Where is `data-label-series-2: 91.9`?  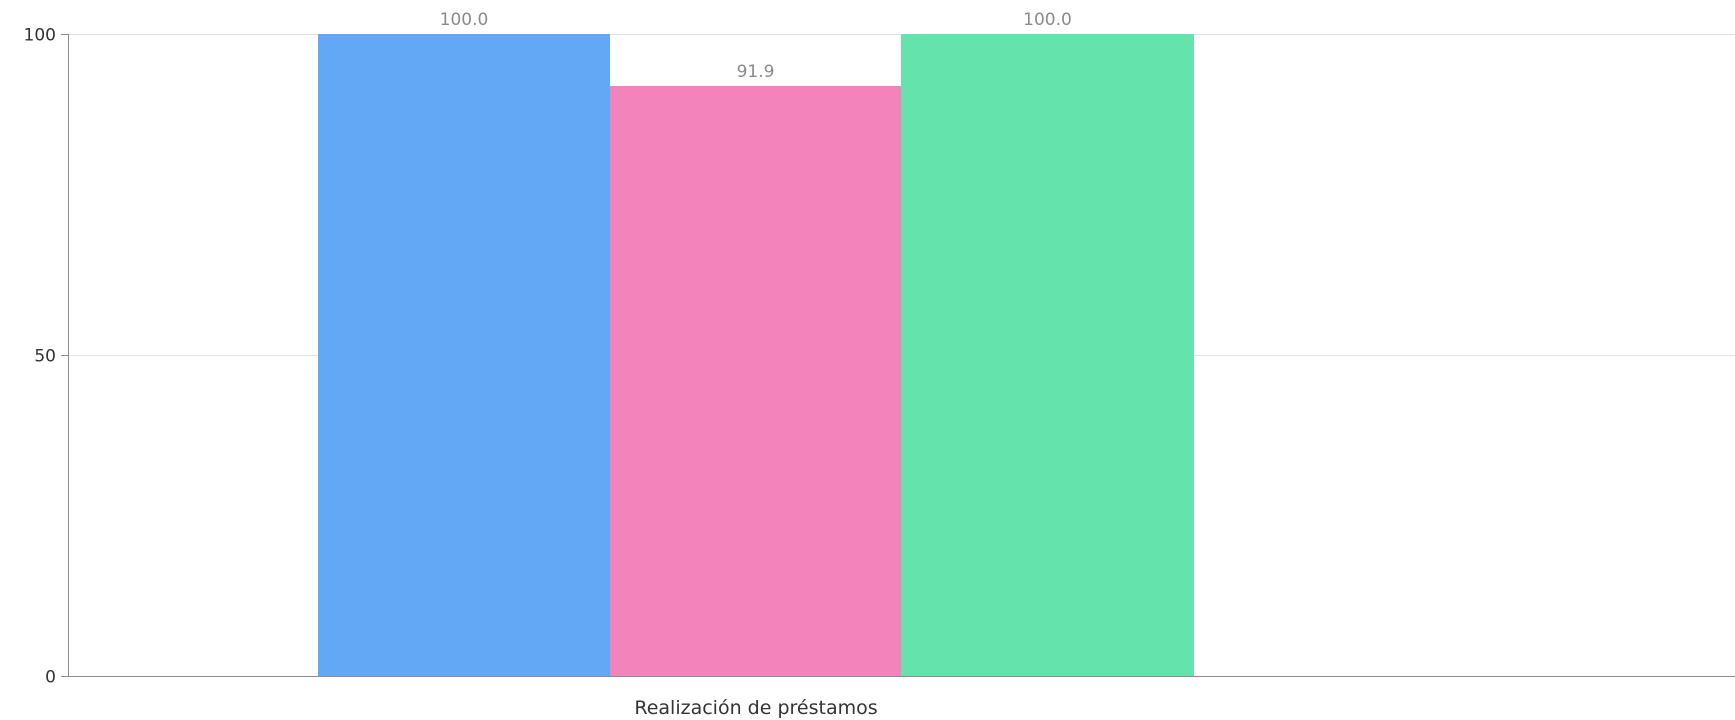 data-label-series-2: 91.9 is located at coordinates (756, 72).